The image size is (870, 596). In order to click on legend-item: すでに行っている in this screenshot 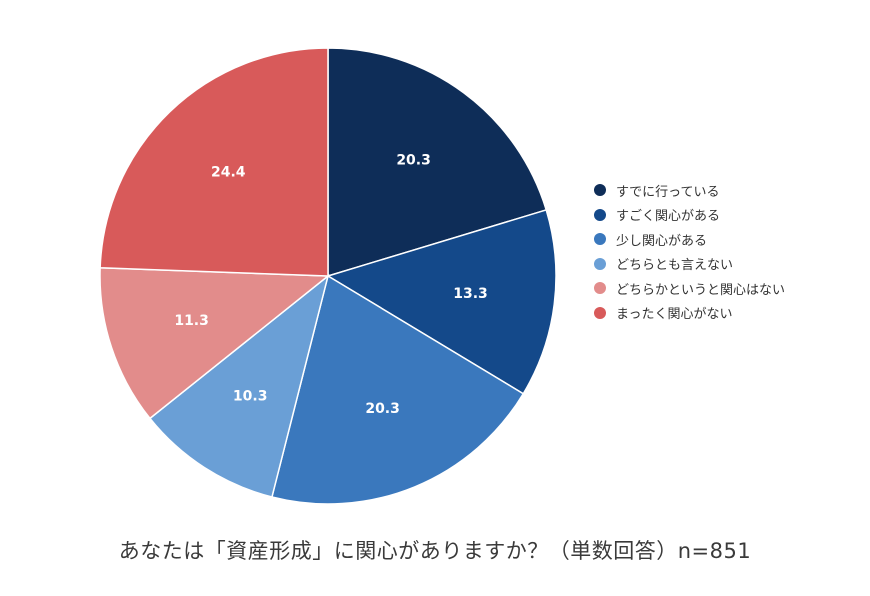, I will do `click(689, 190)`.